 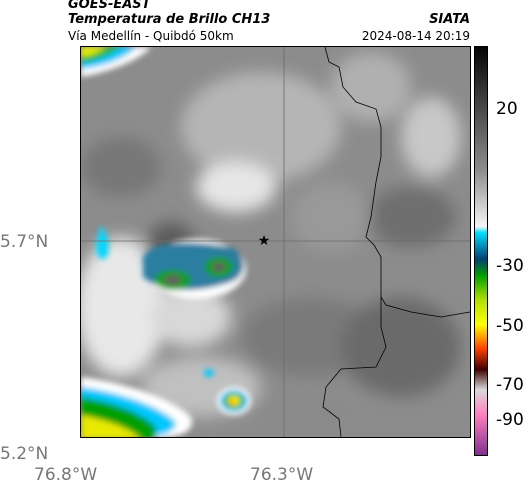 I want to click on lon-tick-76.3: 76.3°W, so click(x=282, y=475).